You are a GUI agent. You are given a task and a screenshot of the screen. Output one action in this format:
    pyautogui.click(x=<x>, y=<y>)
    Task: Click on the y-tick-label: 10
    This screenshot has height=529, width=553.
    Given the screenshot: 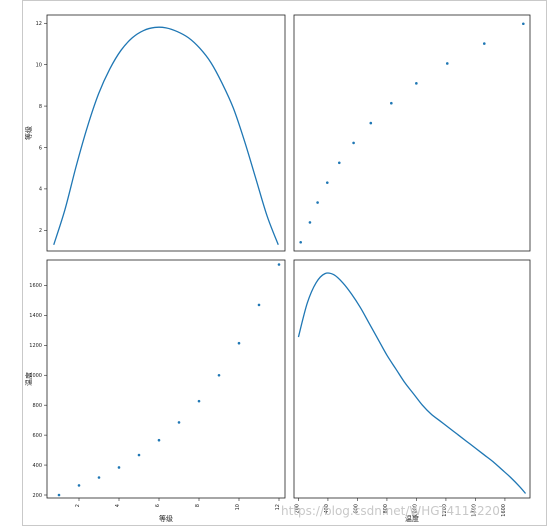 What is the action you would take?
    pyautogui.click(x=39, y=65)
    